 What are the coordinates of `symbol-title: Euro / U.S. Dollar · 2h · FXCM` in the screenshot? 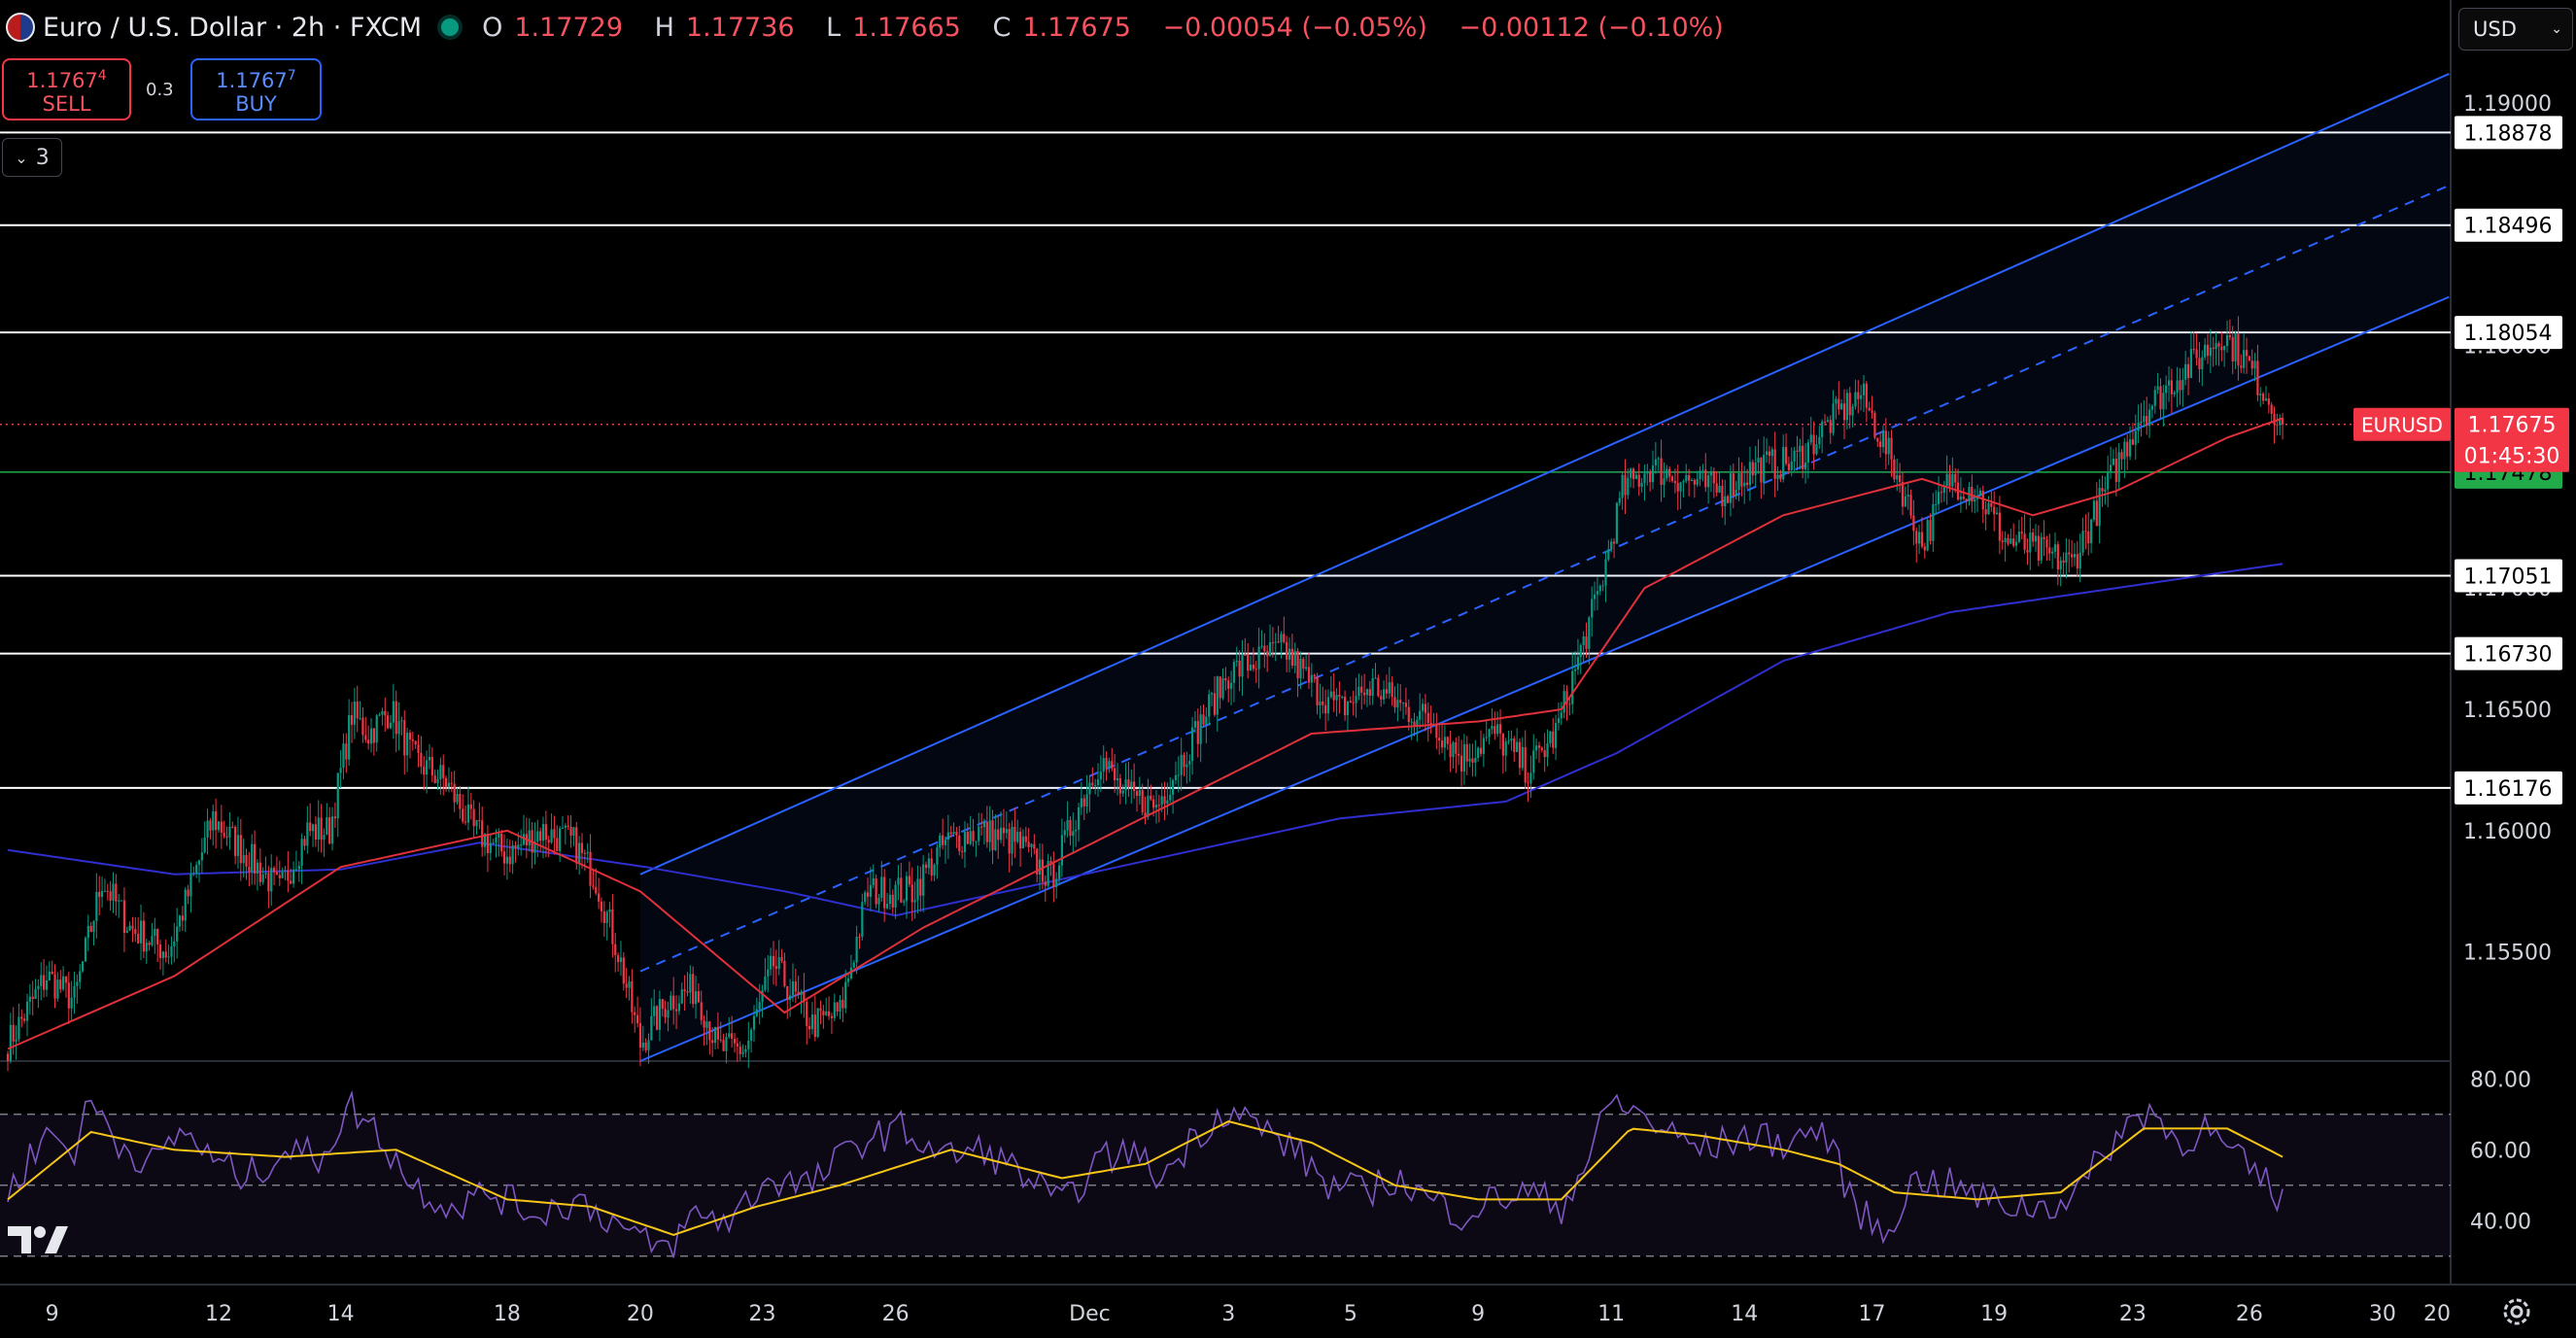 It's located at (233, 27).